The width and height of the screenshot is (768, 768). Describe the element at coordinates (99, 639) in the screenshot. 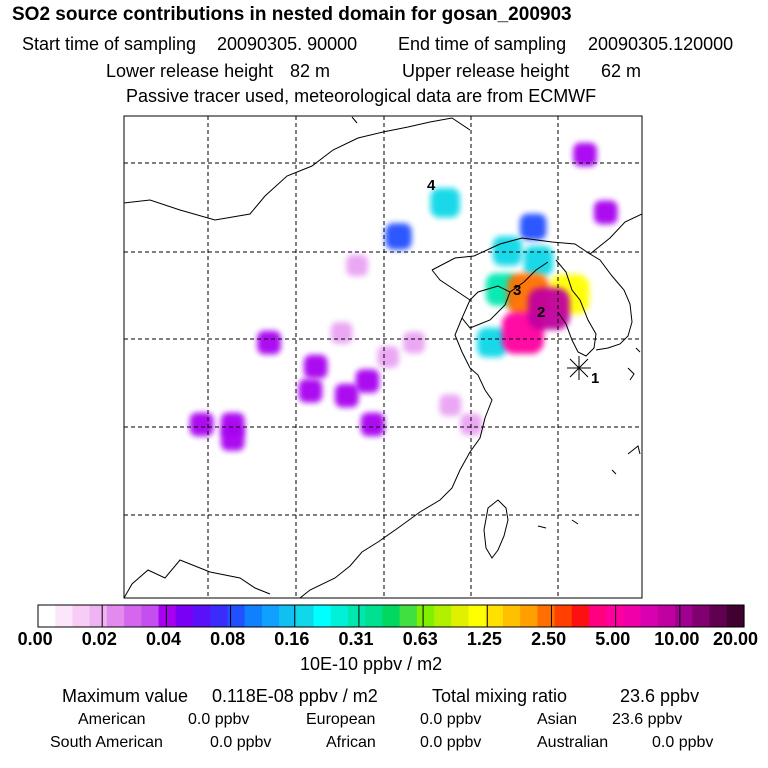

I see `colorbar-tick-label: 0.02` at that location.